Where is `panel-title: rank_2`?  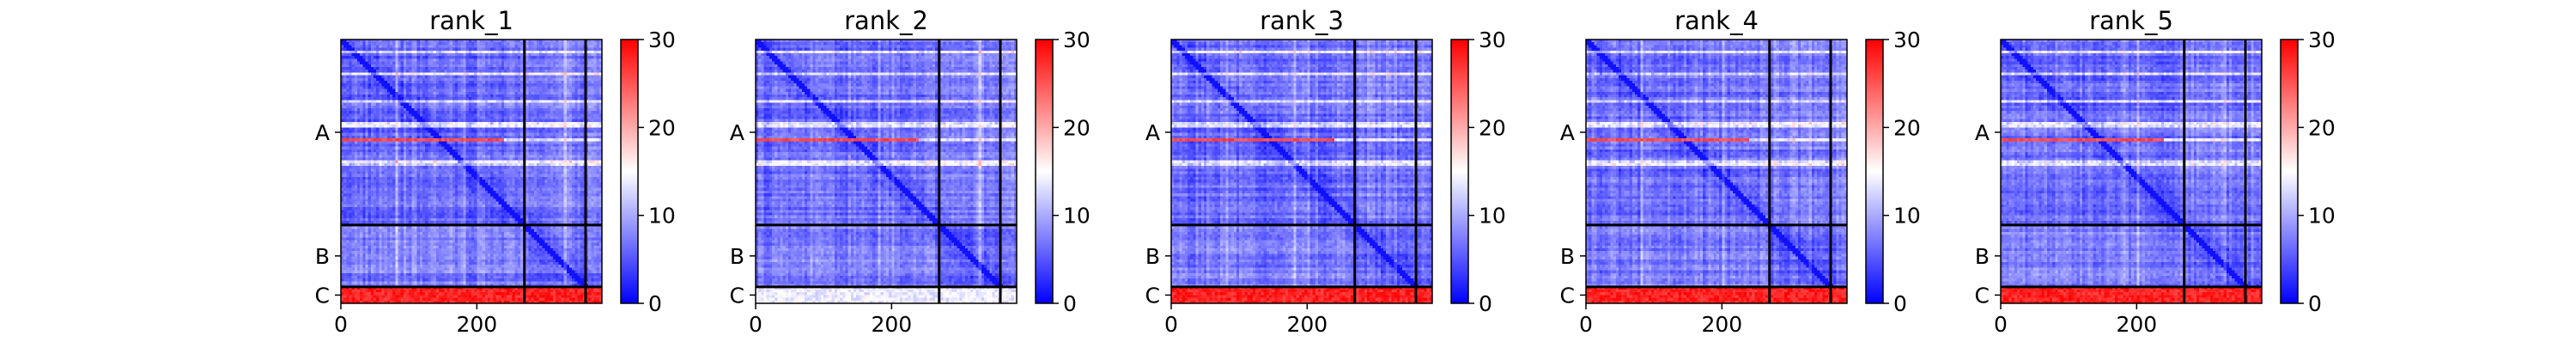 panel-title: rank_2 is located at coordinates (886, 20).